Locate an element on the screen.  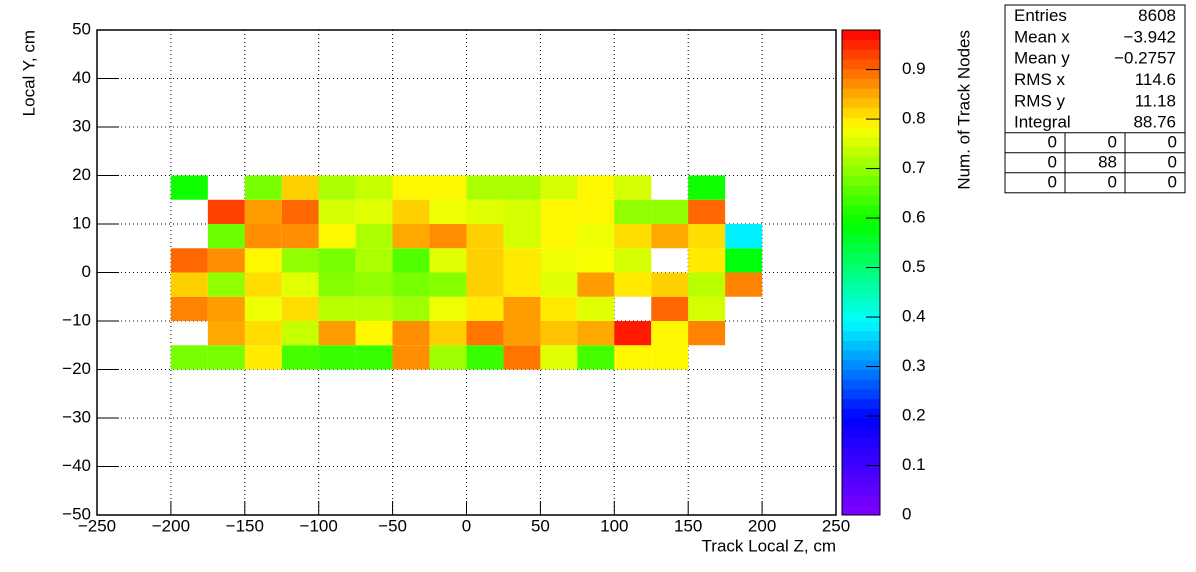
z-tick-label: 0.3 is located at coordinates (914, 365).